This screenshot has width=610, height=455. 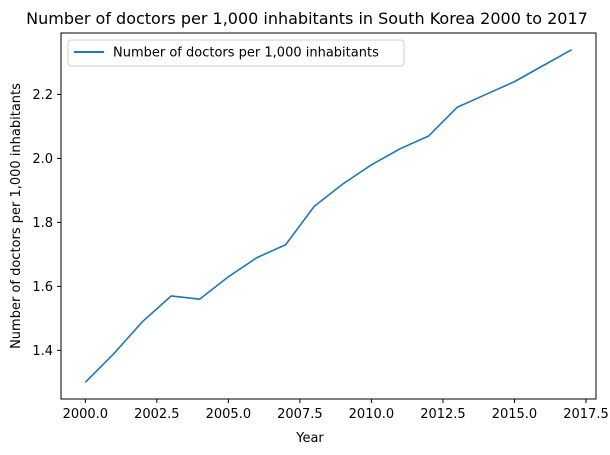 I want to click on x-tick-label: 2005.0, so click(x=229, y=414).